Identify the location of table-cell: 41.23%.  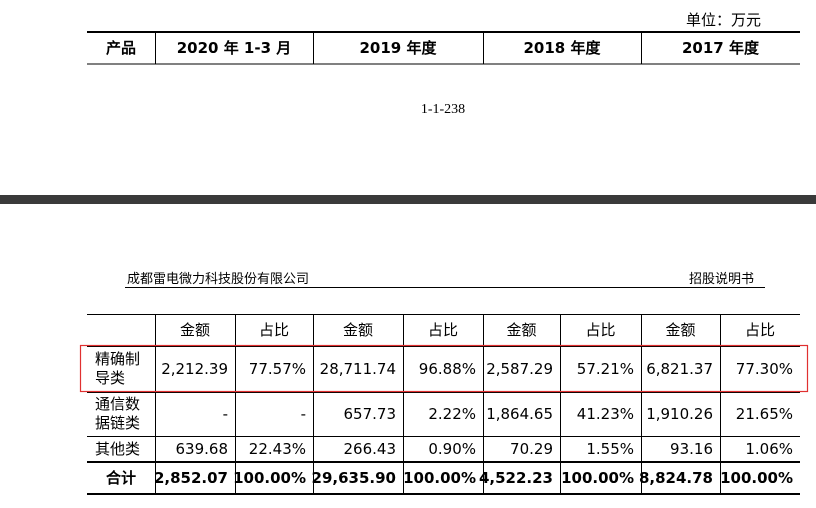
(605, 413).